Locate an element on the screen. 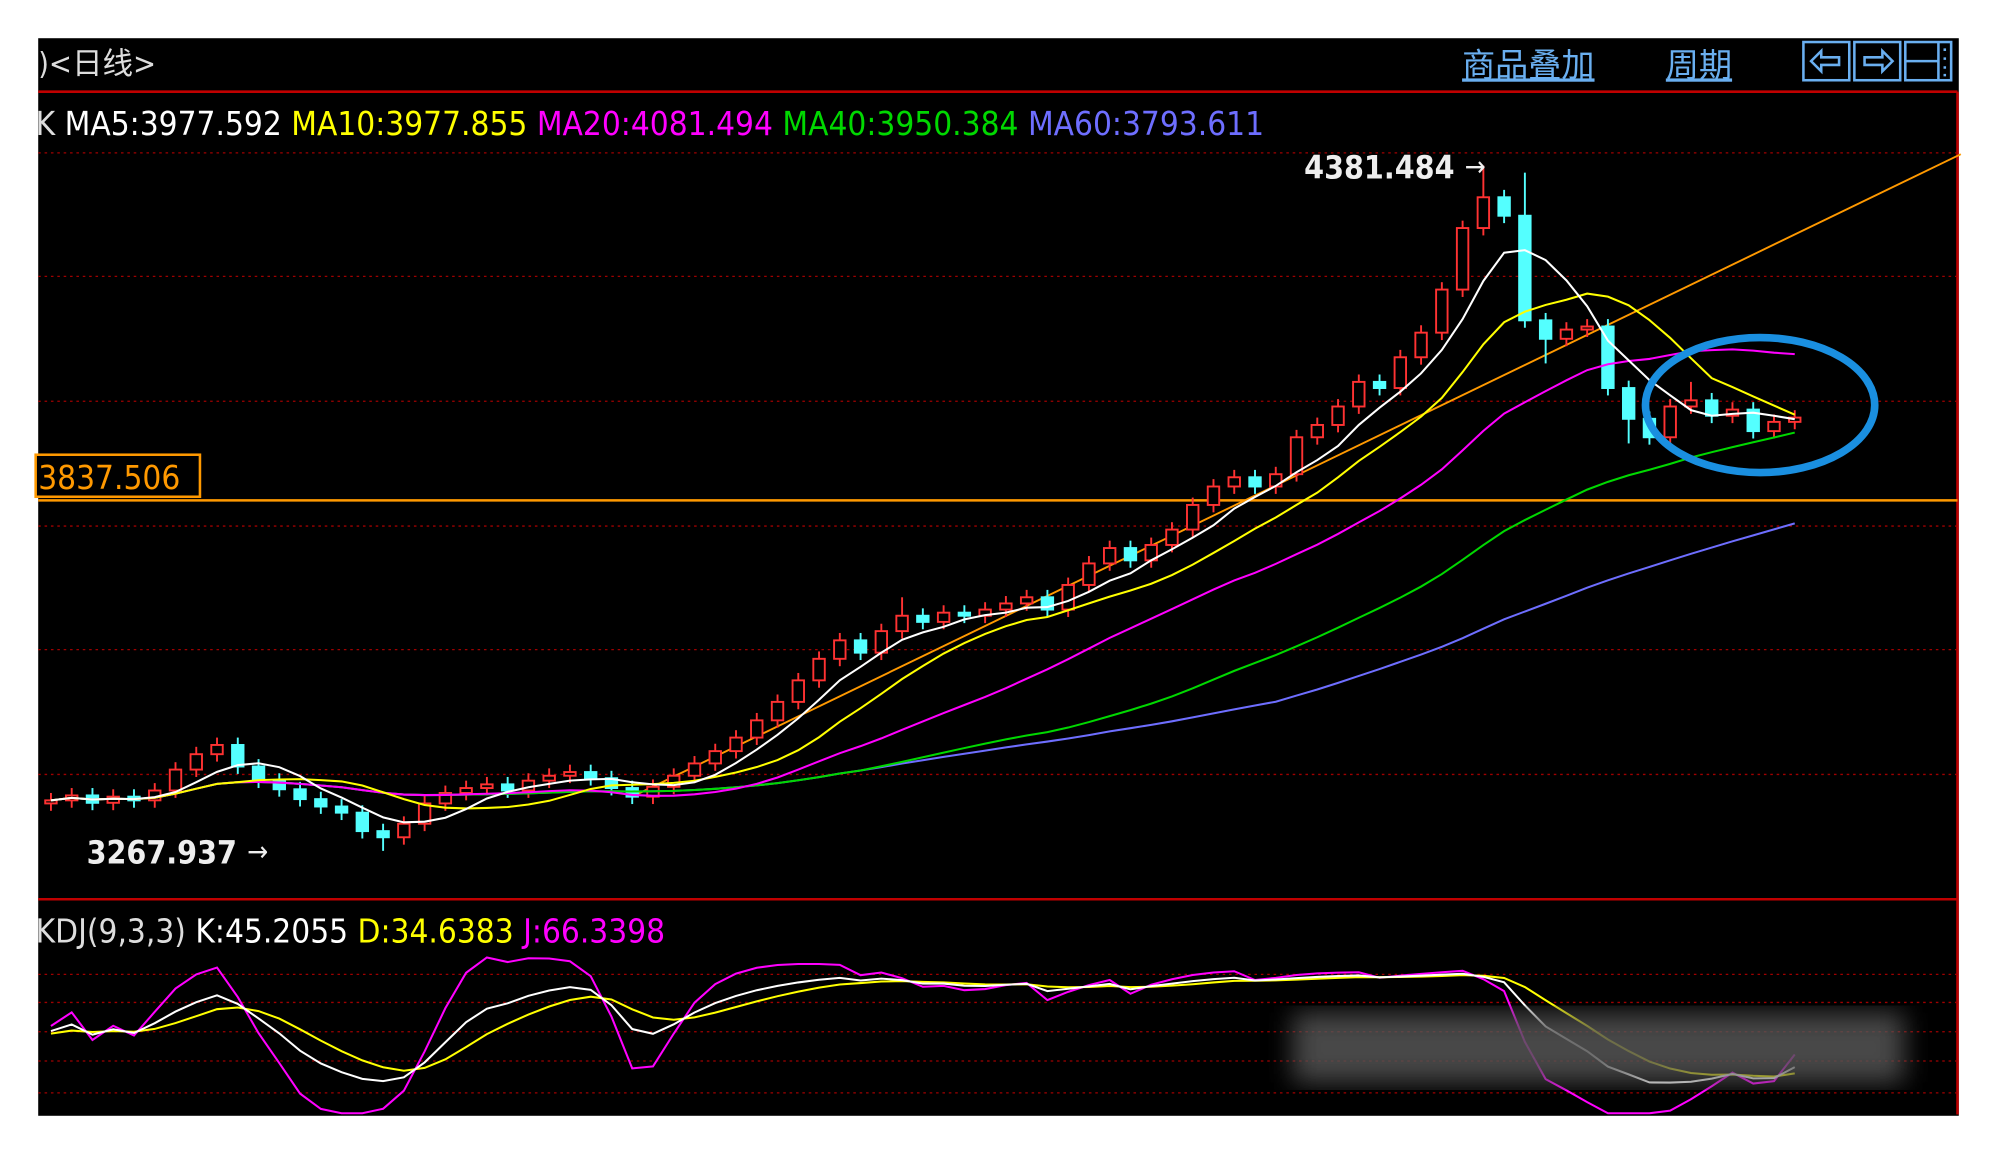 This screenshot has height=1154, width=1997. kdj-lines is located at coordinates (923, 1035).